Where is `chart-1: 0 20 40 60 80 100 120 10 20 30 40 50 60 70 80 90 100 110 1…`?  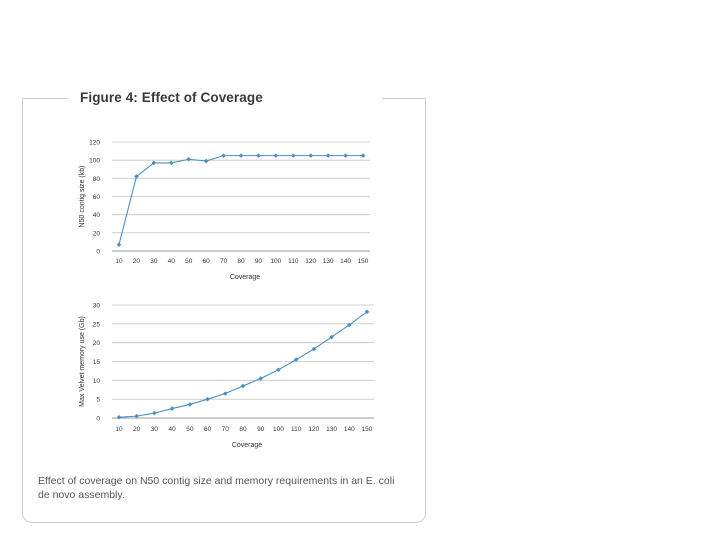
chart-1: 0 20 40 60 80 100 120 10 20 30 40 50 60 70 80 90 100 110 1… is located at coordinates (224, 210).